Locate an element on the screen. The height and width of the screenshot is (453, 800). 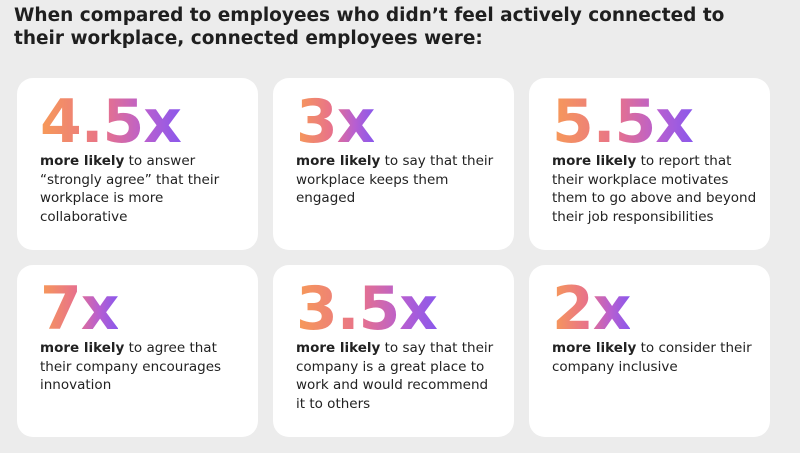
stat-value: 3x is located at coordinates (335, 122).